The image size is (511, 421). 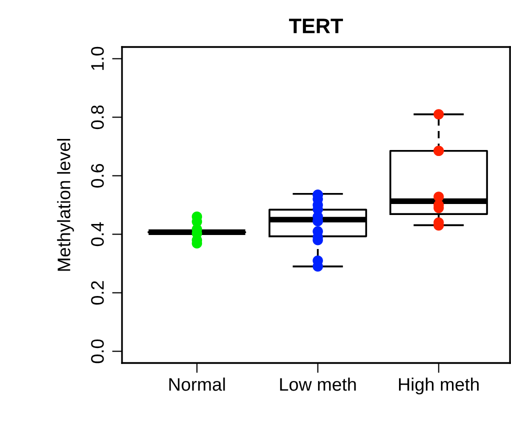 What do you see at coordinates (97, 58) in the screenshot?
I see `y-tick-label: 1.0` at bounding box center [97, 58].